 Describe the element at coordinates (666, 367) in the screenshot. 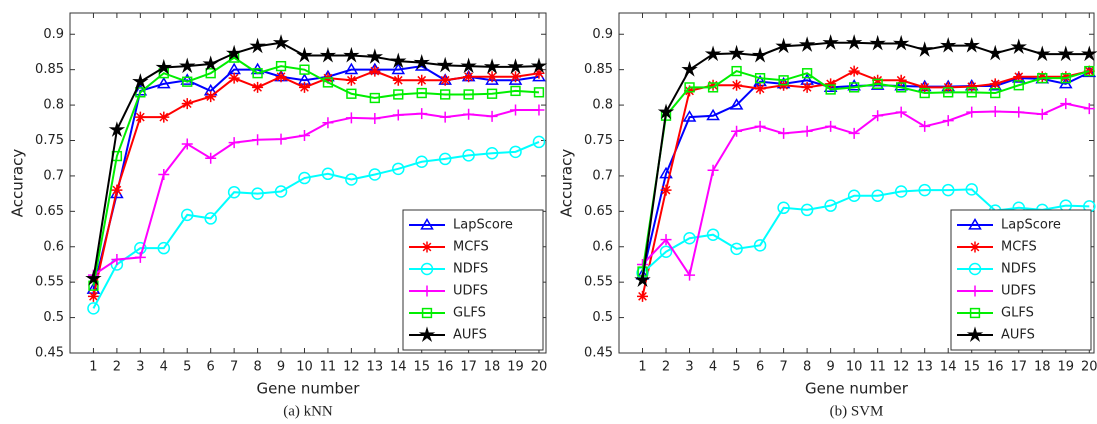

I see `x-tick-label: 2` at that location.